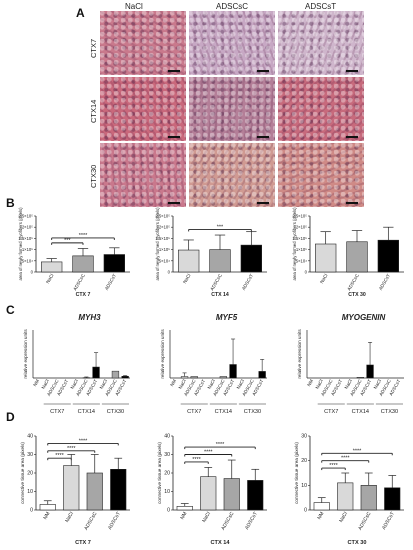 This screenshot has height=550, width=413. I want to click on row-header-ctx7: CTX7, so click(93, 48).